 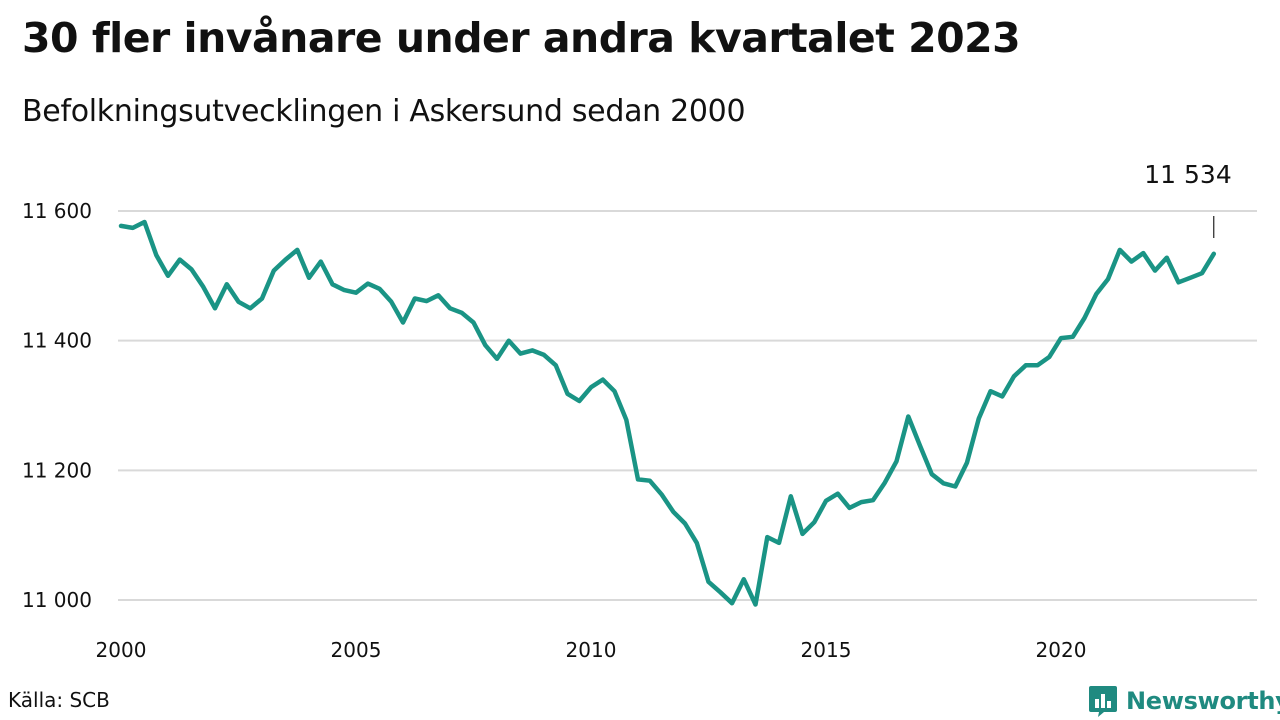 What do you see at coordinates (826, 650) in the screenshot?
I see `x-tick-label: 2015` at bounding box center [826, 650].